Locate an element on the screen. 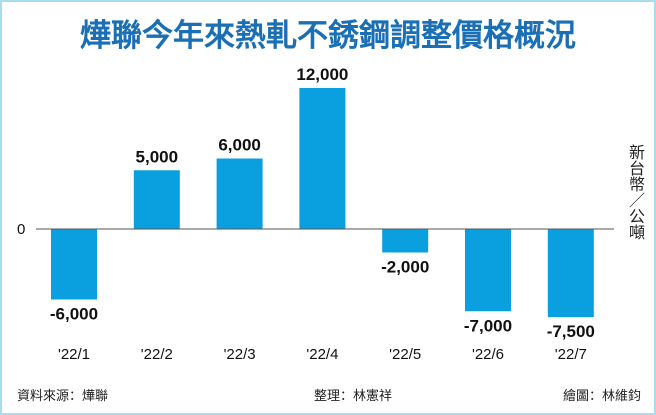 Image resolution: width=656 pixels, height=415 pixels. x-tick-label: '22/4 is located at coordinates (322, 354).